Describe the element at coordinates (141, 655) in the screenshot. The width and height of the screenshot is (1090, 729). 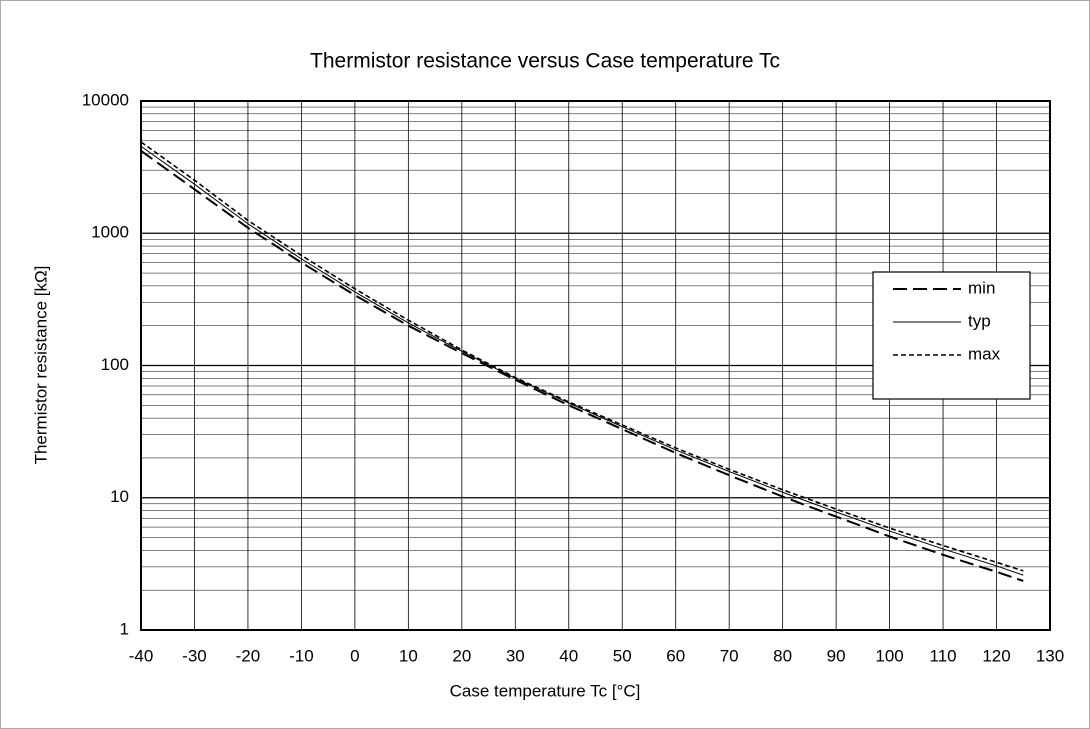
I see `x-tick-label: -40` at that location.